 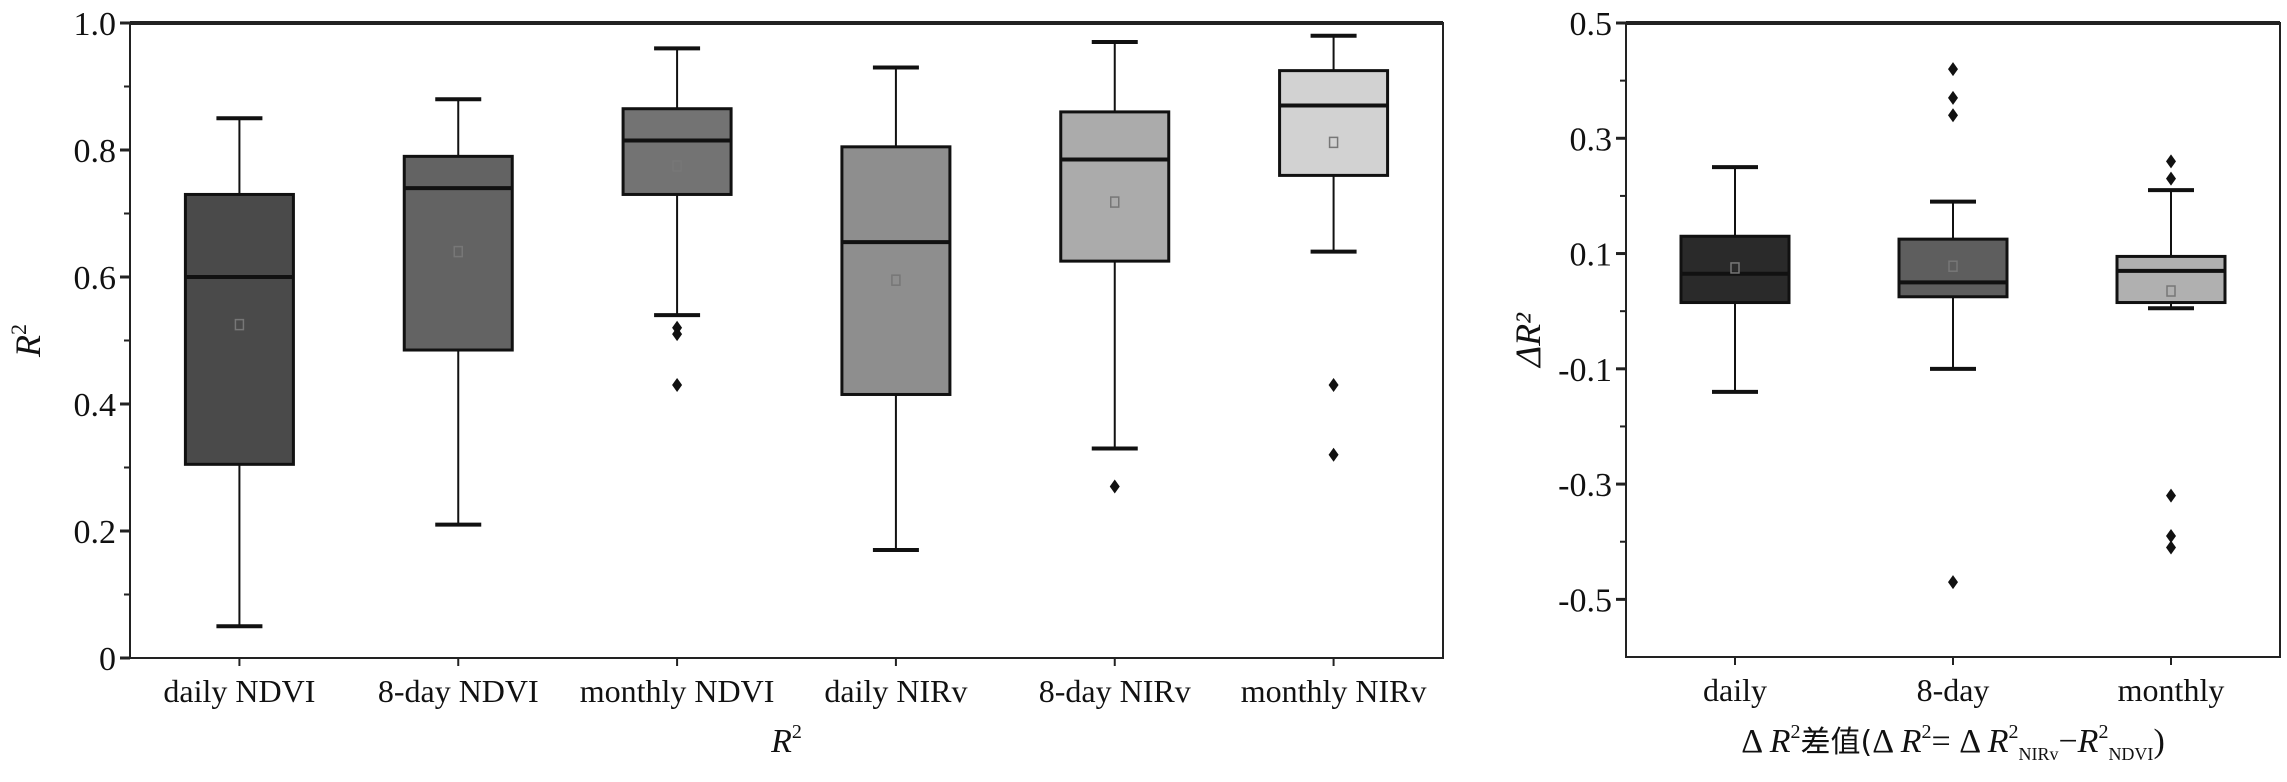 What do you see at coordinates (895, 691) in the screenshot?
I see `x-tick-label: daily NIRv` at bounding box center [895, 691].